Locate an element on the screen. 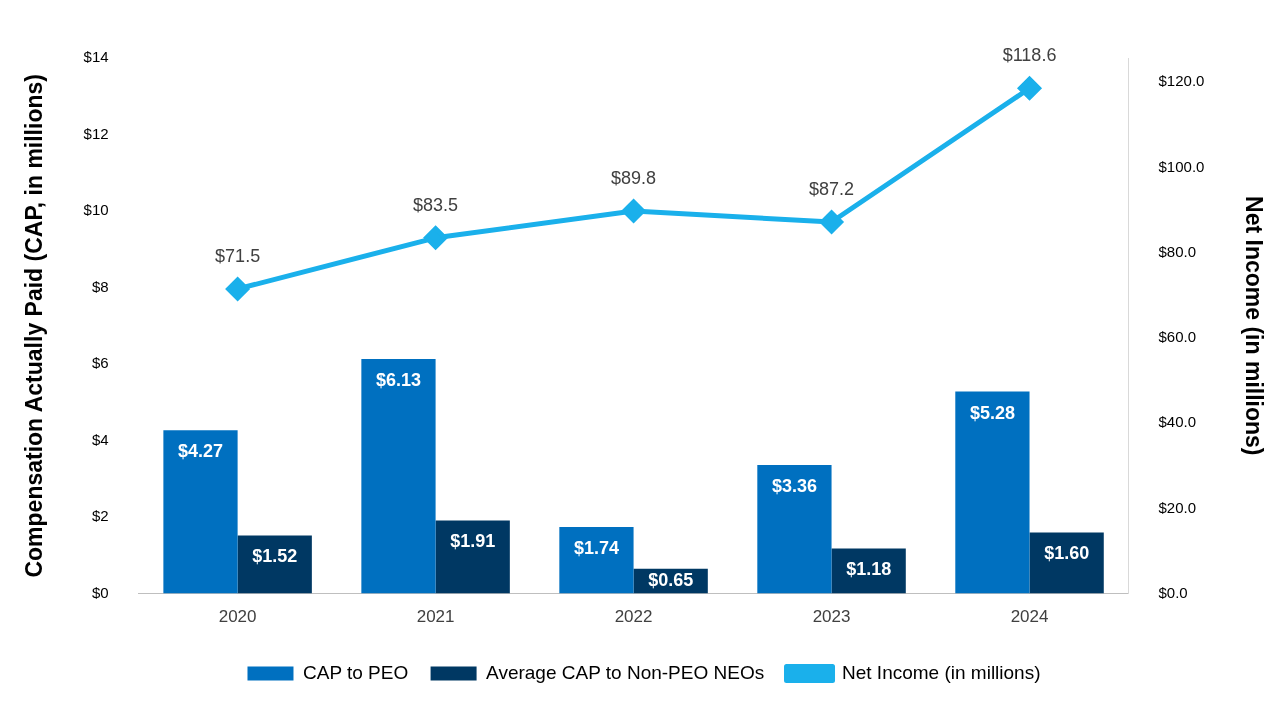 The width and height of the screenshot is (1288, 711). data-label: $5.28 is located at coordinates (992, 412).